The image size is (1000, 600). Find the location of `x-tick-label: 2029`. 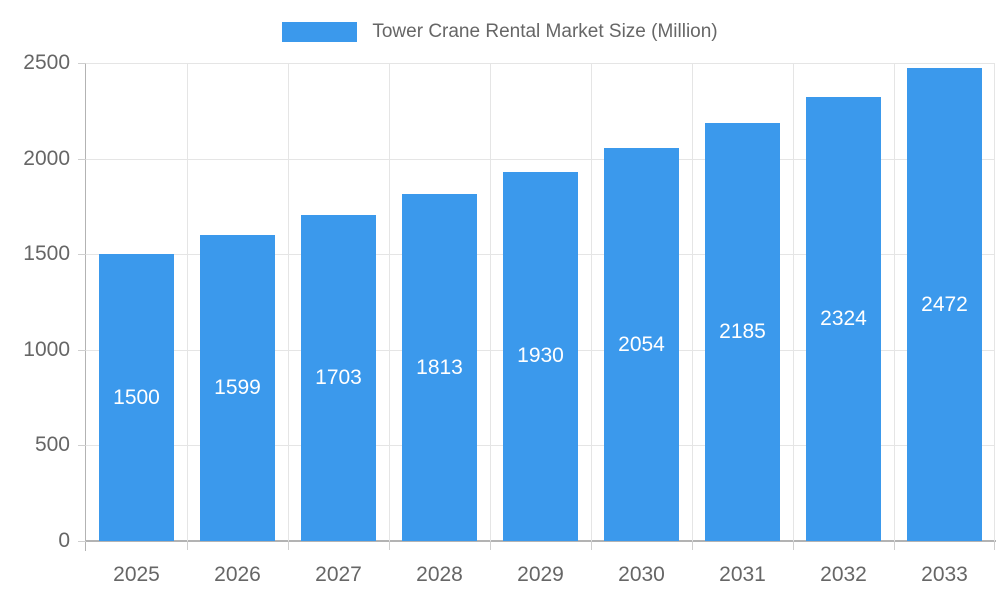

x-tick-label: 2029 is located at coordinates (540, 574).